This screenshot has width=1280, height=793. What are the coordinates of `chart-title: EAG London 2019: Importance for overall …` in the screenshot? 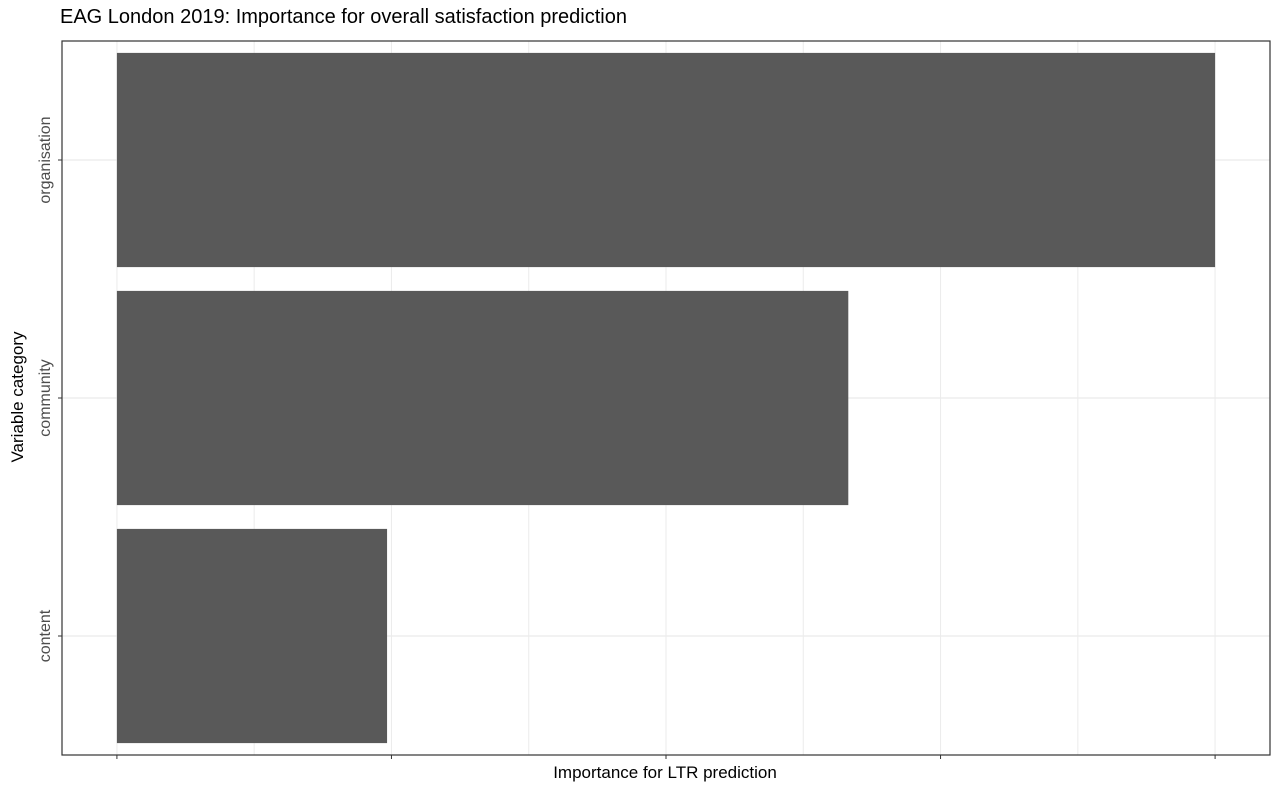 It's located at (343, 17).